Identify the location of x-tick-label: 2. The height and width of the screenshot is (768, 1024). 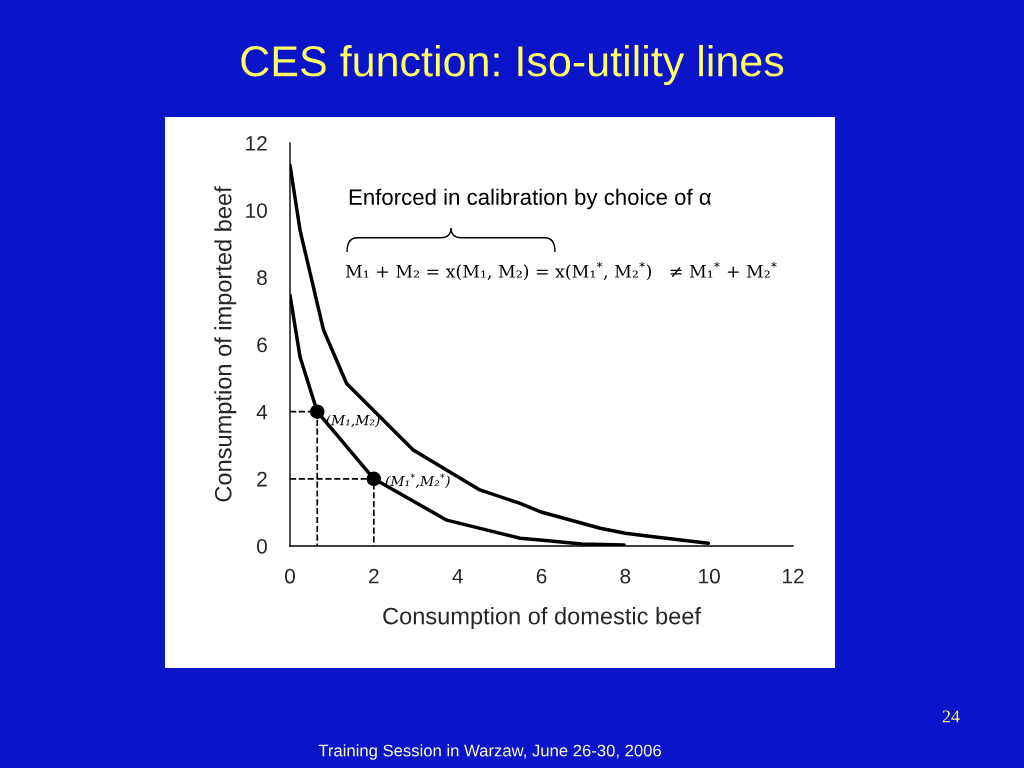
(374, 576).